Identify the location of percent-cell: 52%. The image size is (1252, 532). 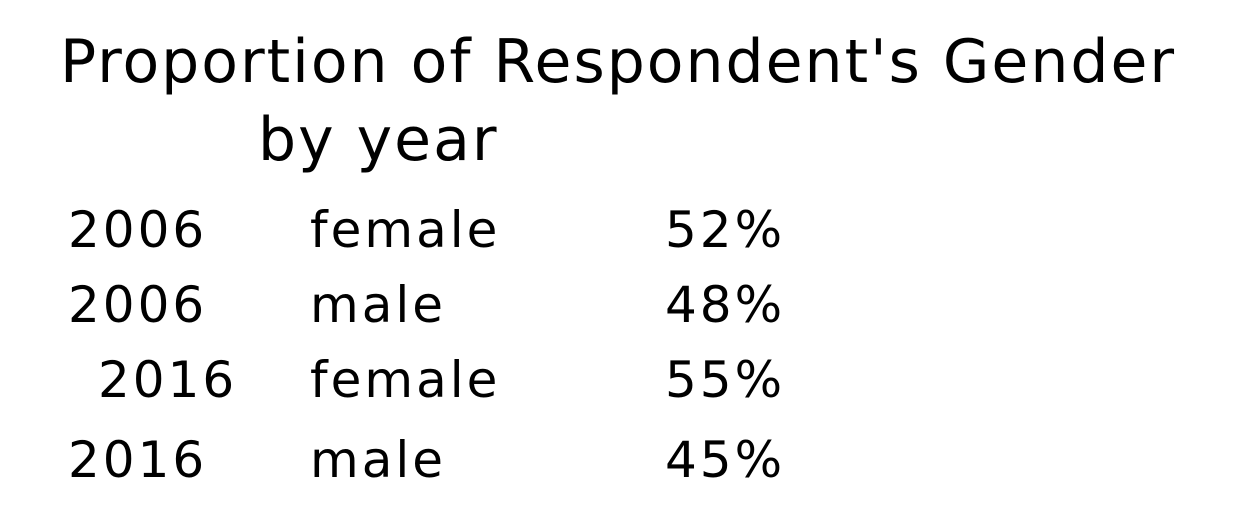
(725, 230).